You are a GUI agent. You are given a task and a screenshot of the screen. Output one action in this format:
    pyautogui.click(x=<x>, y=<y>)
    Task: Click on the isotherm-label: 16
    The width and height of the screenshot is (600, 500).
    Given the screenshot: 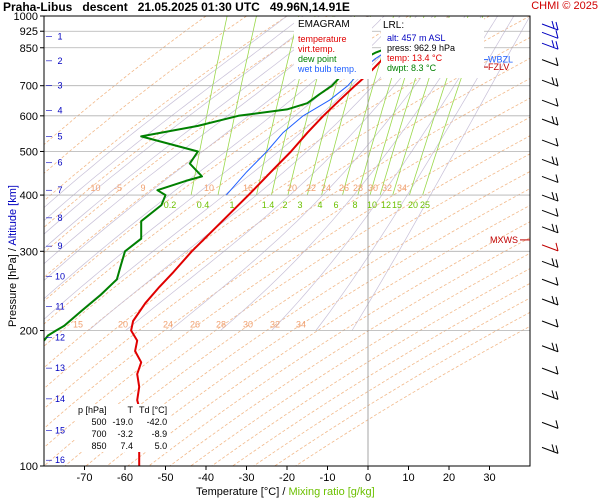 What is the action you would take?
    pyautogui.click(x=248, y=188)
    